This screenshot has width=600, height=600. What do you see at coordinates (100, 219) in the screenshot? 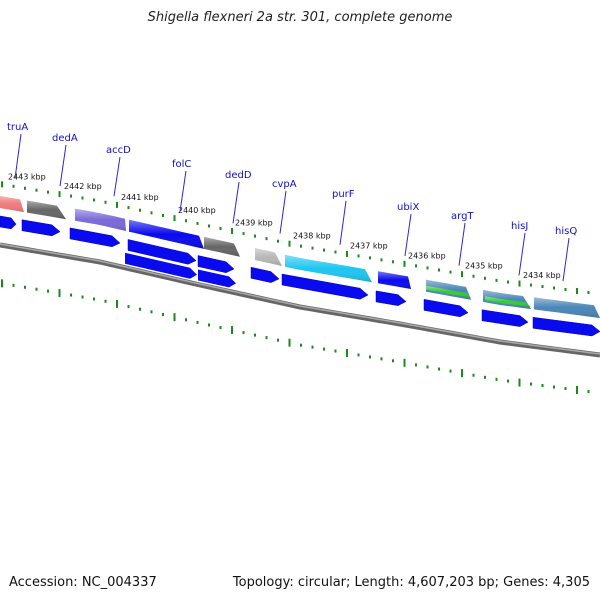
I see `feature-band-purple-gloss` at bounding box center [100, 219].